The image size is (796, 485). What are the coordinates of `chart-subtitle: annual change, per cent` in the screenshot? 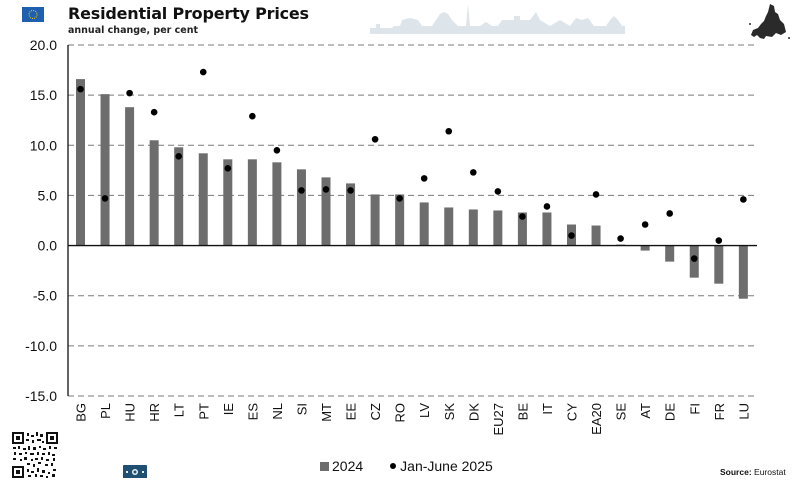 It's located at (133, 30).